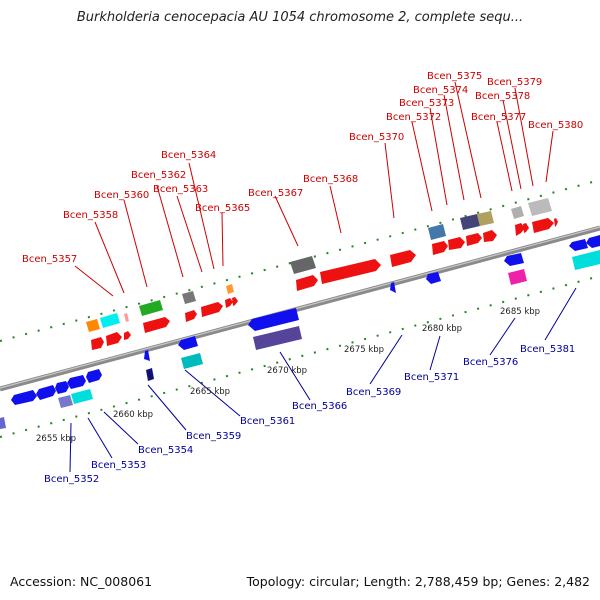 The image size is (600, 600). I want to click on gene-label: Bcen_5379, so click(514, 82).